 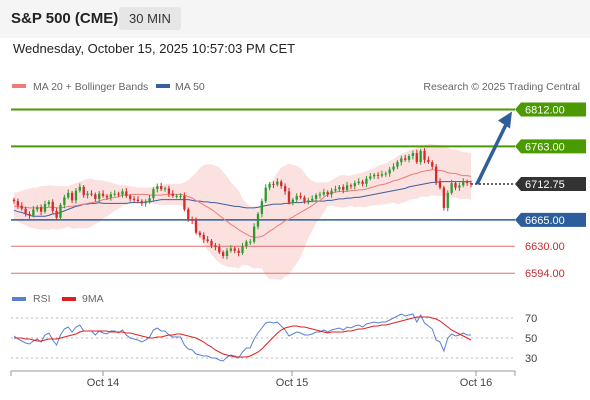 I want to click on forecast-arrow, so click(x=493, y=148).